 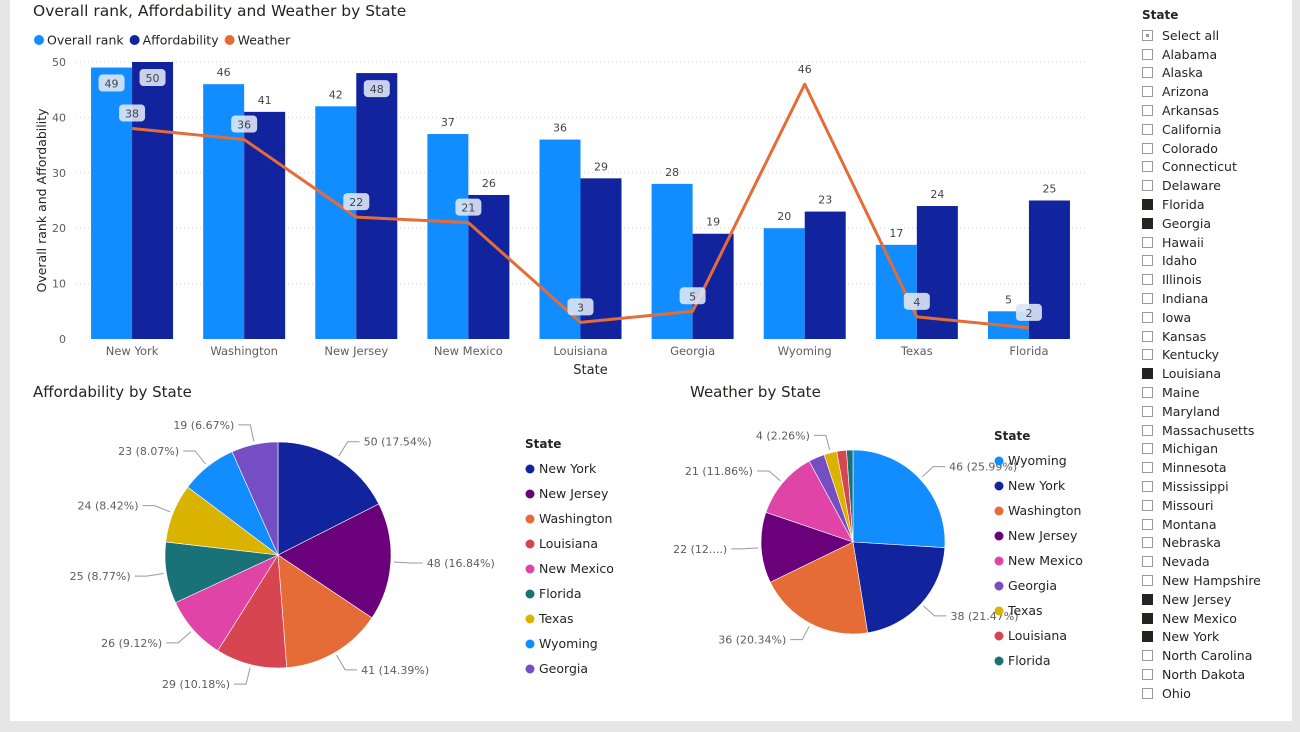 I want to click on pie-legend-label: Texas, so click(x=1025, y=610).